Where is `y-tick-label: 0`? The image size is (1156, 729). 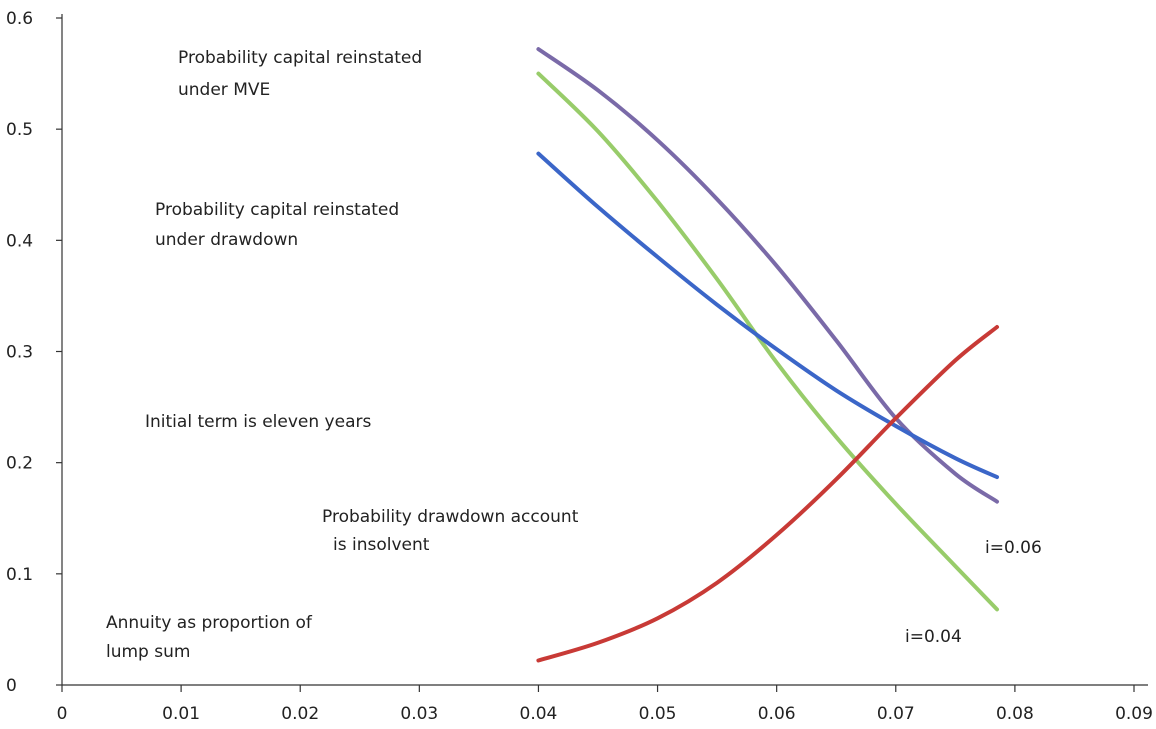
y-tick-label: 0 is located at coordinates (11, 686).